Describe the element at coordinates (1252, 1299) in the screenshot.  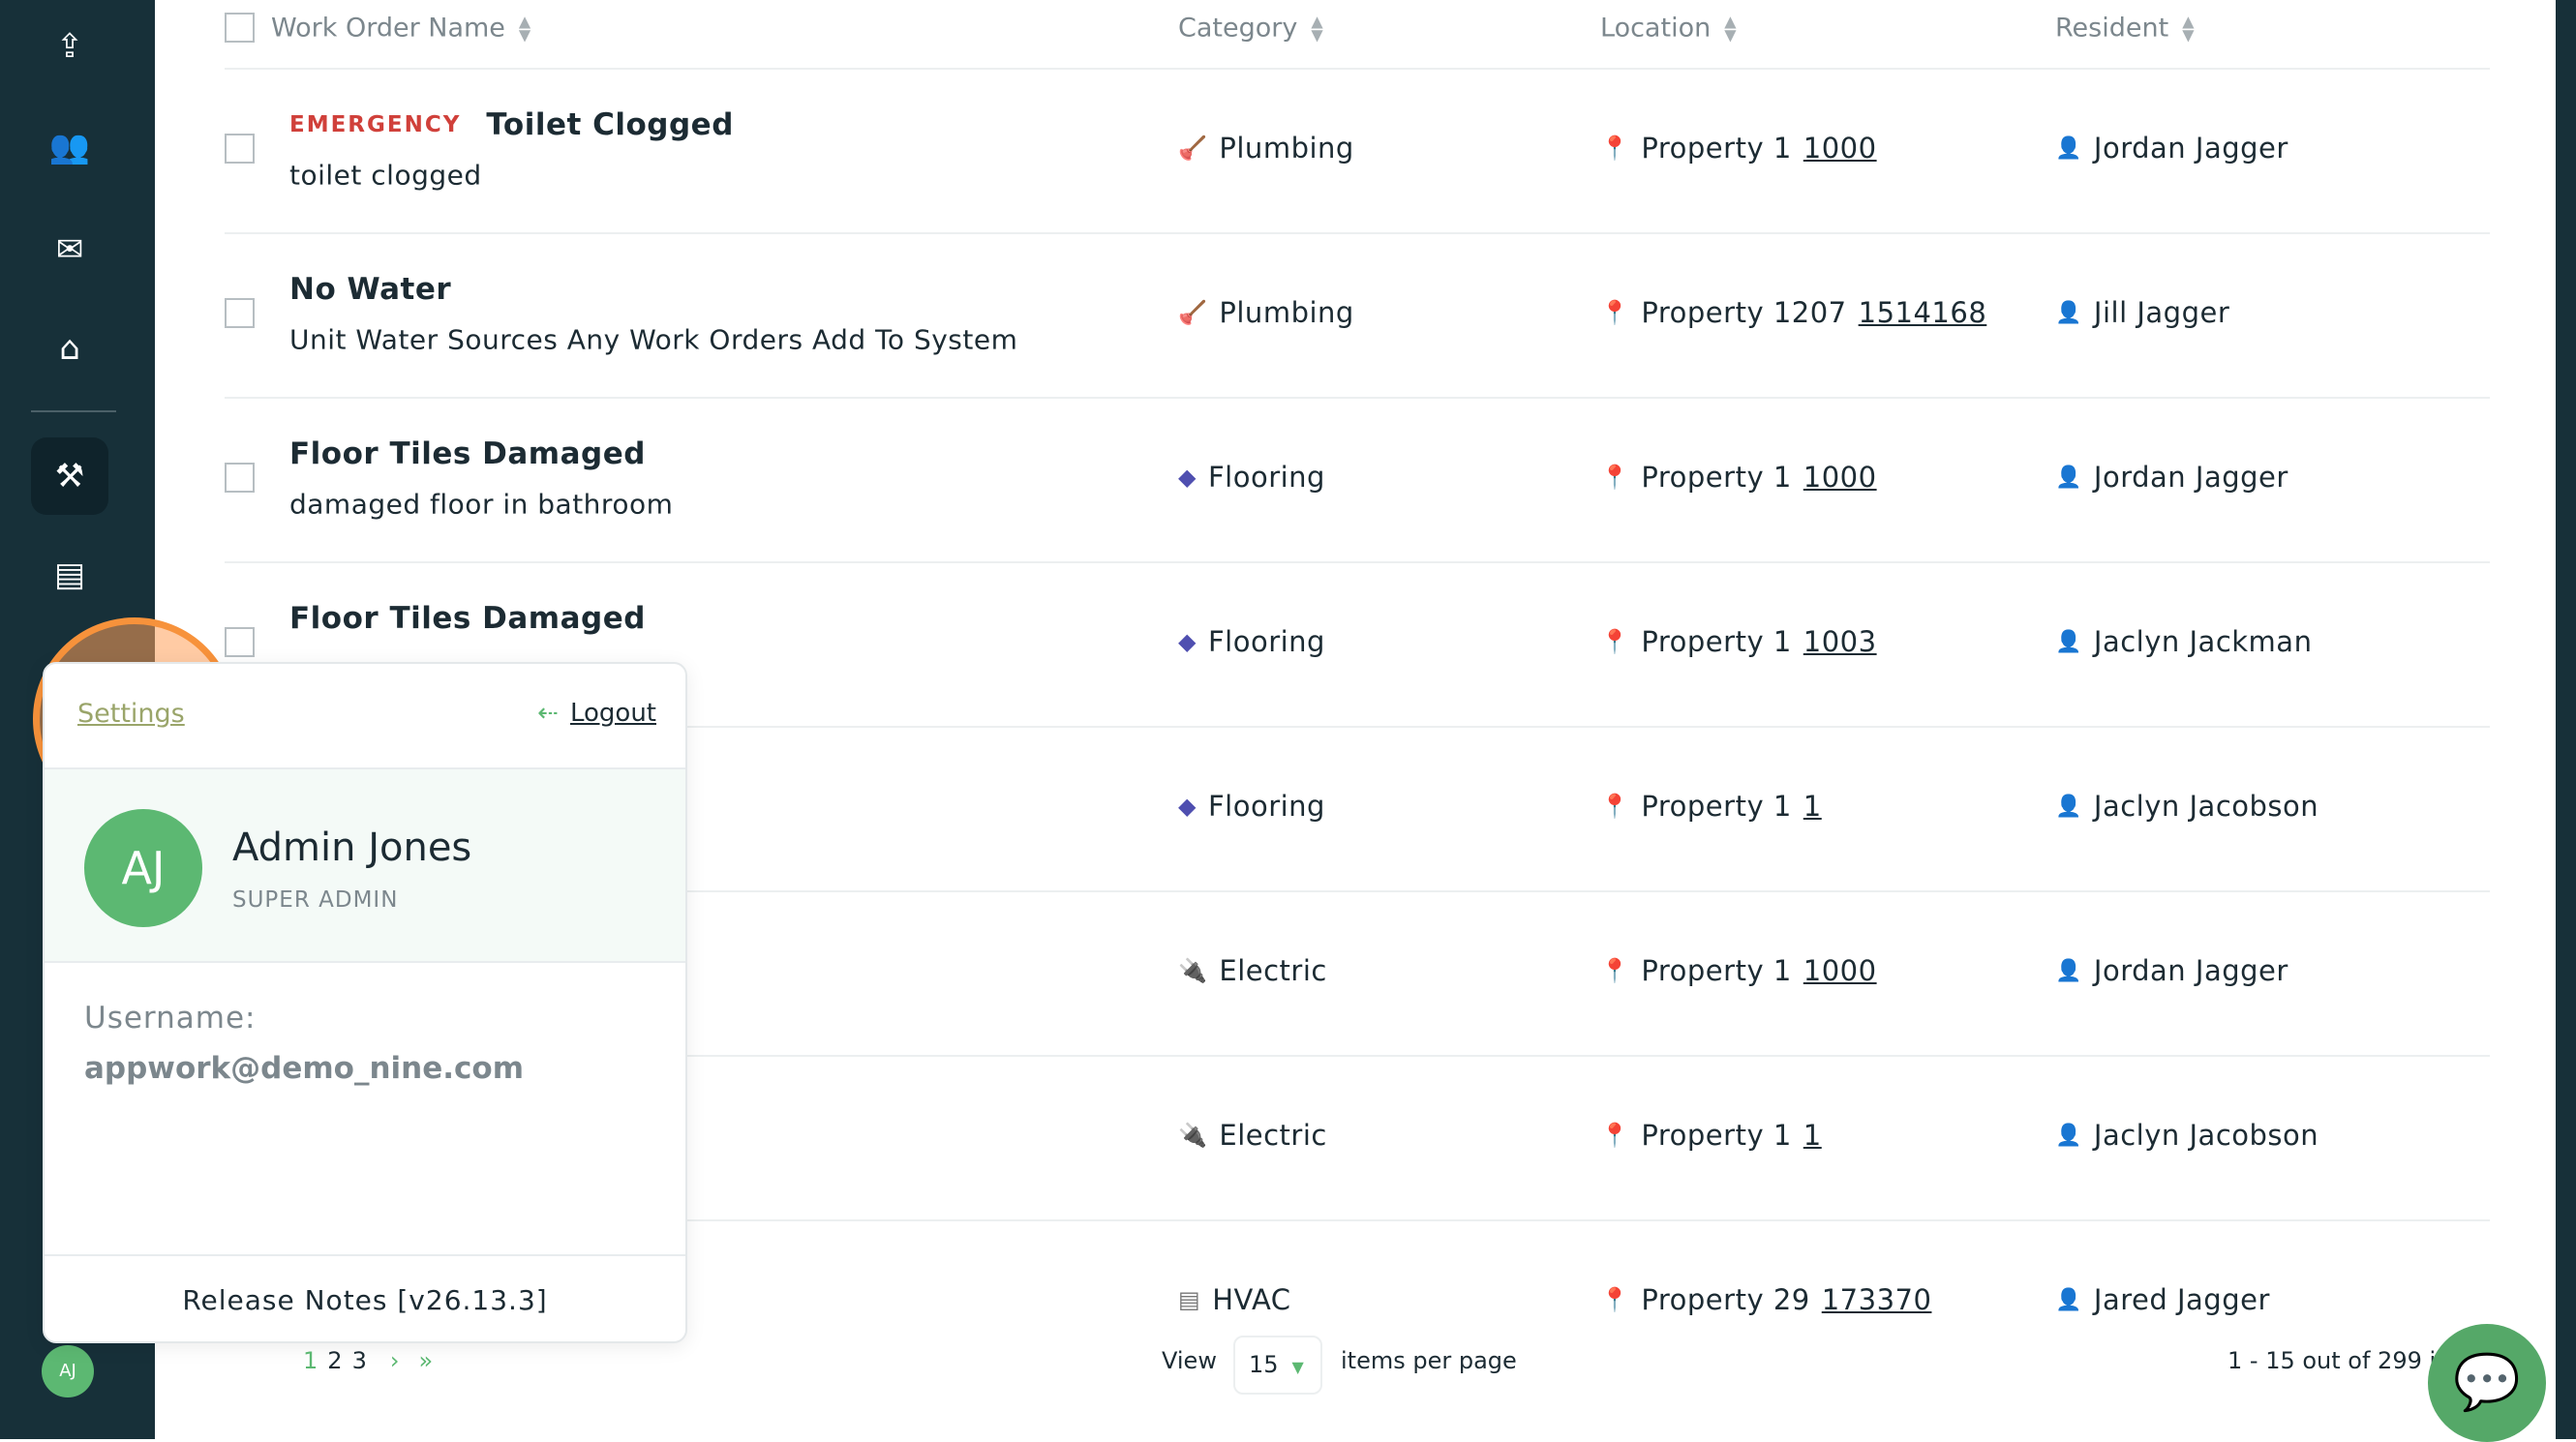
I see `category-text: HVAC` at that location.